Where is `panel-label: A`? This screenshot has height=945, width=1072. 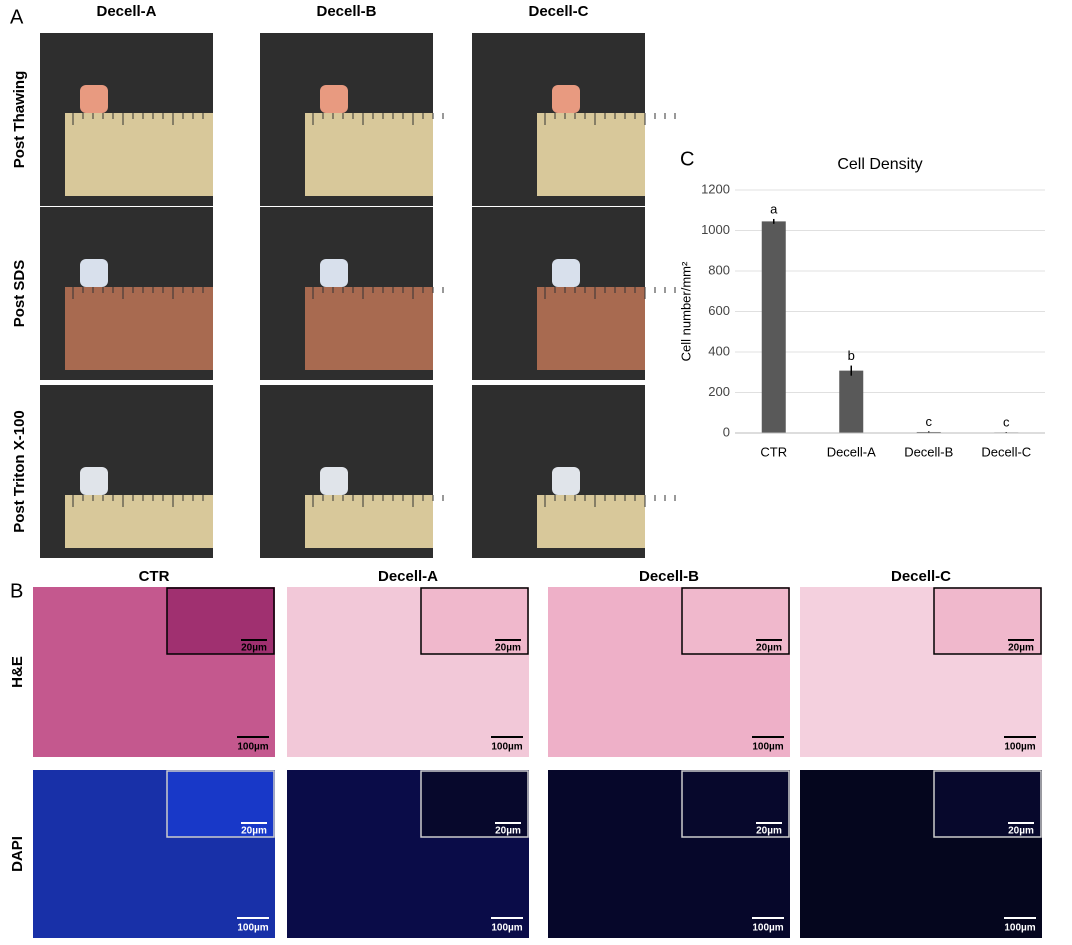 panel-label: A is located at coordinates (17, 17).